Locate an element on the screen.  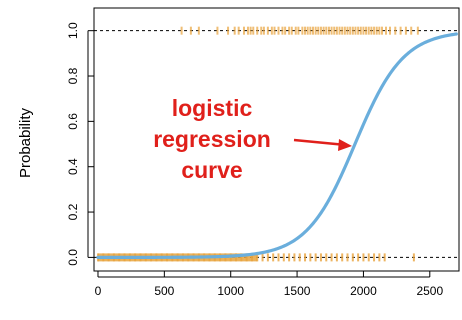
annotation-arrowhead is located at coordinates (345, 145).